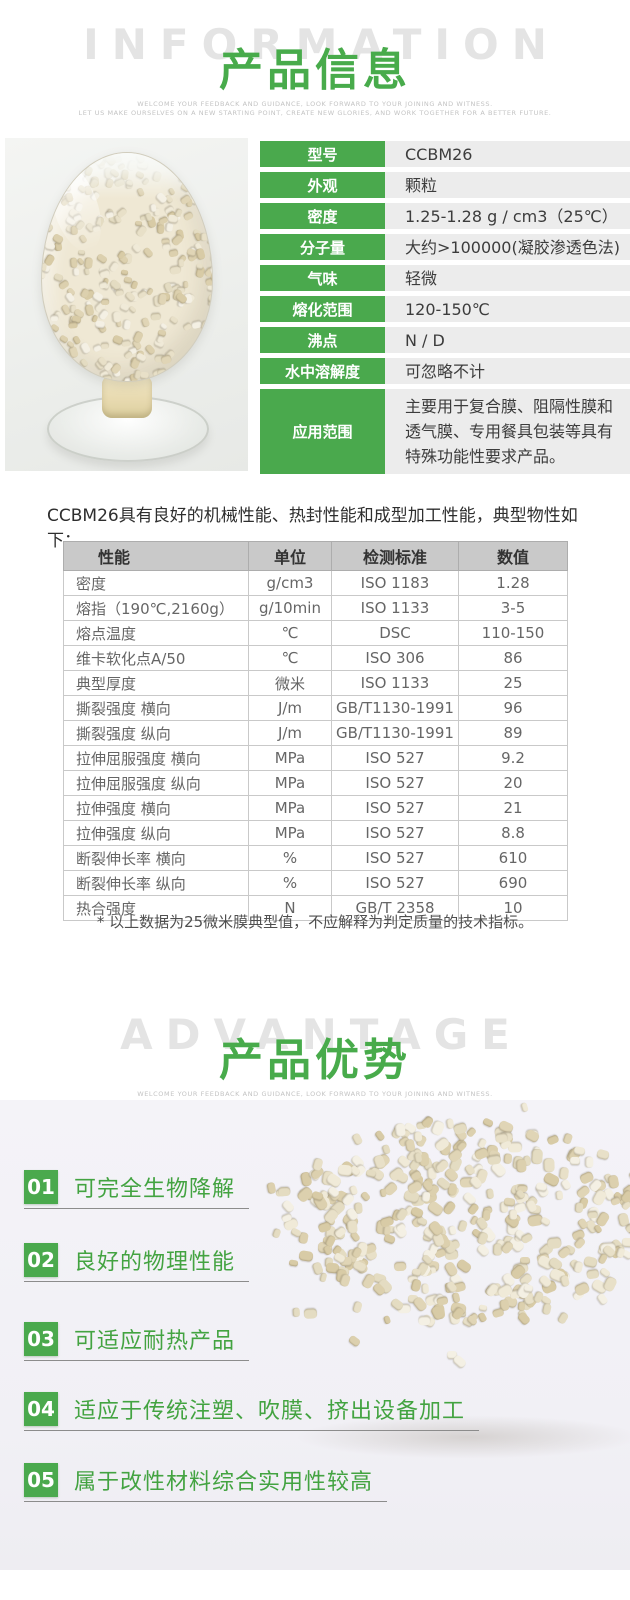 This screenshot has height=1600, width=630. I want to click on table-row: 维卡软化点A/50 ℃ ISO 306 86, so click(315, 658).